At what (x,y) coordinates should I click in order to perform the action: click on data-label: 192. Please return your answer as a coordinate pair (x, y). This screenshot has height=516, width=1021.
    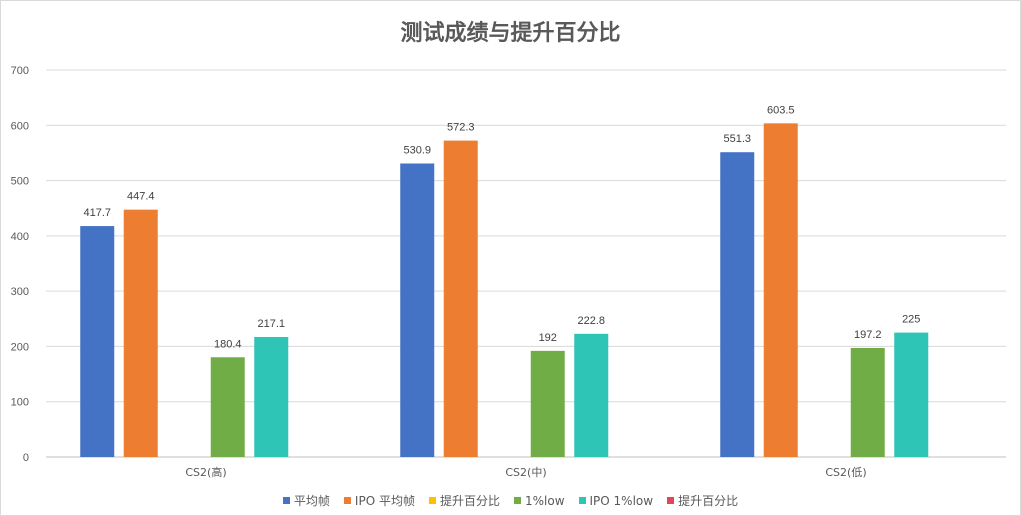
    Looking at the image, I should click on (548, 338).